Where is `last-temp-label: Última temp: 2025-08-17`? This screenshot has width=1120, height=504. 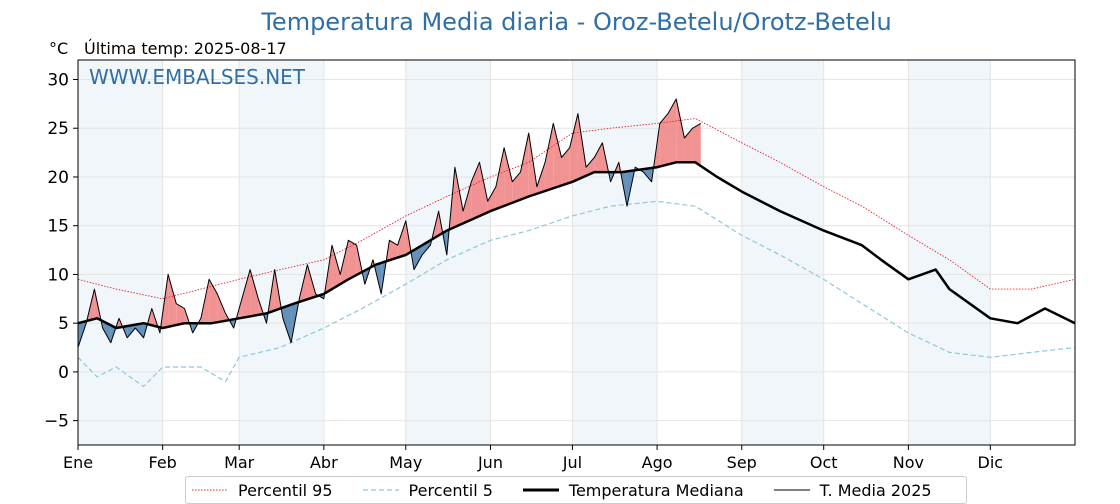 last-temp-label: Última temp: 2025-08-17 is located at coordinates (185, 48).